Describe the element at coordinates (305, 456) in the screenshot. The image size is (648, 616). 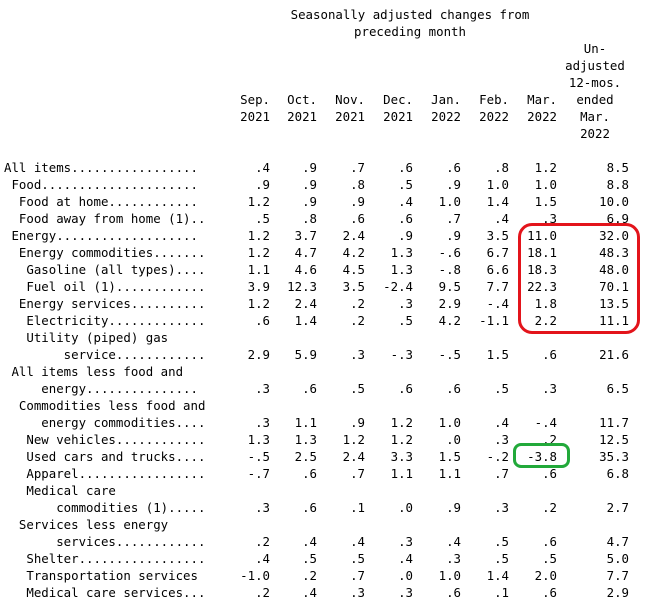
I see `table-cell: 2.5` at that location.